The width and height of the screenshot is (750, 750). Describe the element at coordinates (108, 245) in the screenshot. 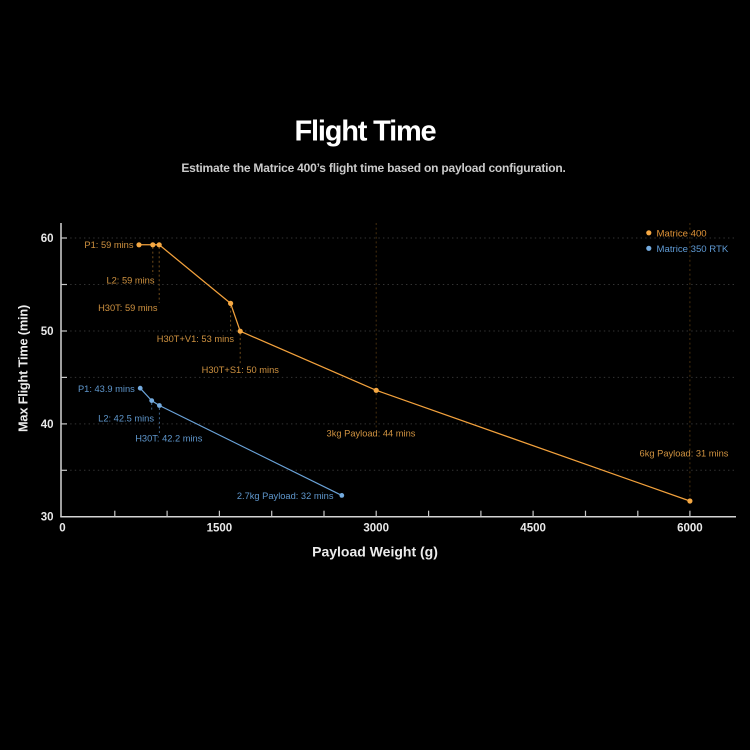

I see `svg-text: P1: 59 mins` at that location.